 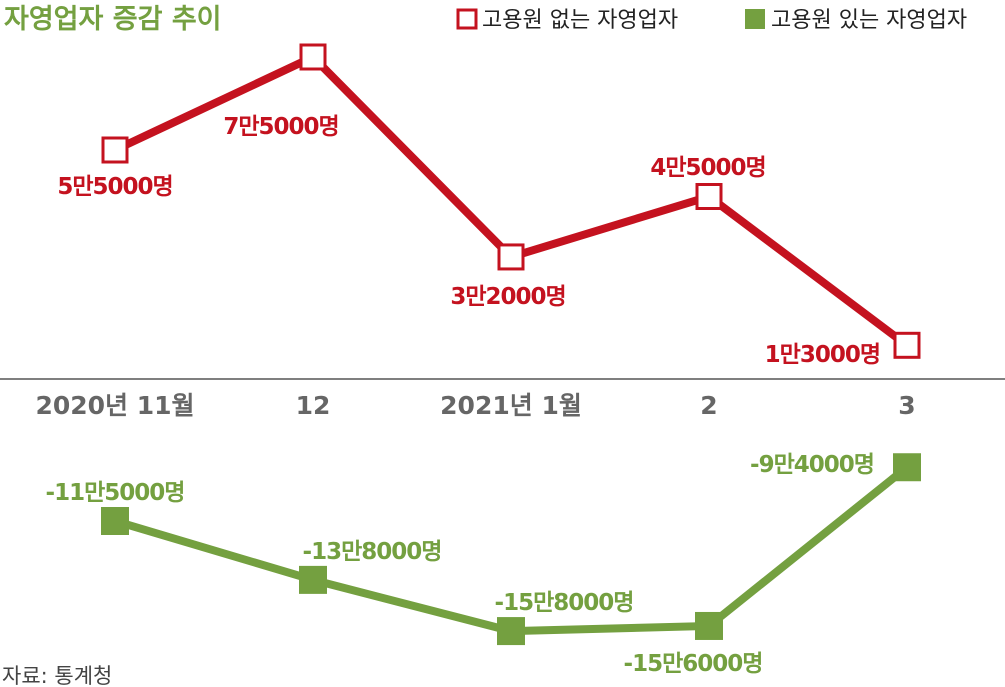 I want to click on data-label-with-employees: -15만6000명, so click(x=693, y=664).